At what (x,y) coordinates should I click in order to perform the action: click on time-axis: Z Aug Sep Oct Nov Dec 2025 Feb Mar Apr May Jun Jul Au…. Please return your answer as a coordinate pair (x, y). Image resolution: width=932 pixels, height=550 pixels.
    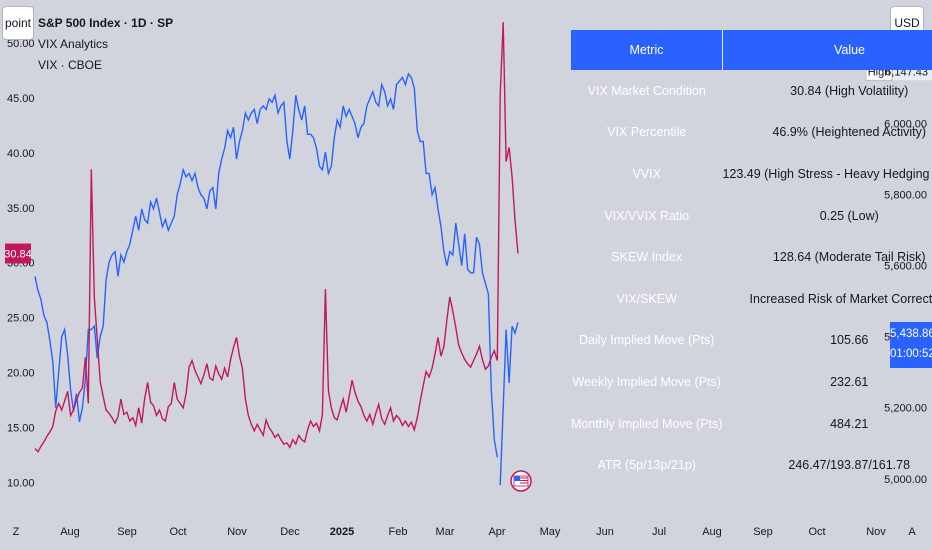
    Looking at the image, I should click on (465, 532).